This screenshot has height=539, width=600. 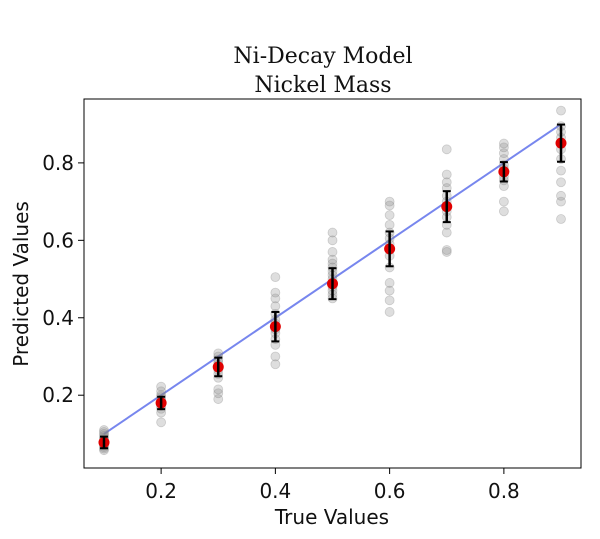 I want to click on x-tick-label: 0.6, so click(x=390, y=491).